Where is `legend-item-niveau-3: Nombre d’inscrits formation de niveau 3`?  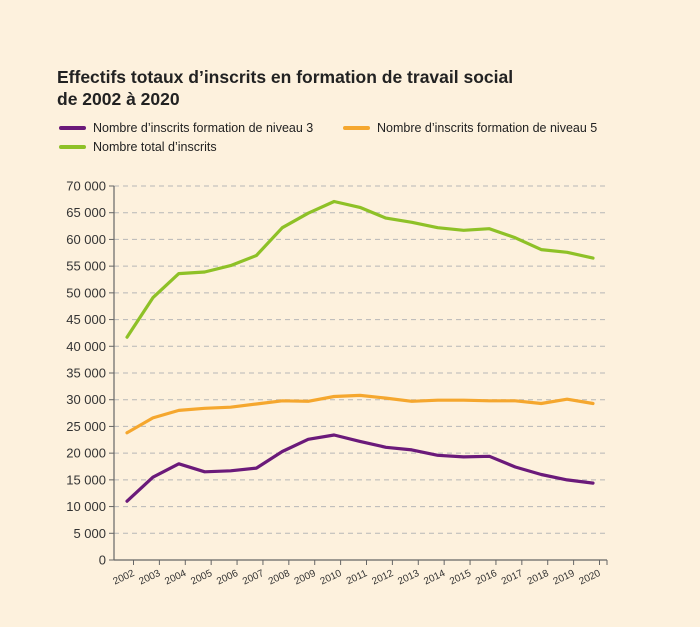
legend-item-niveau-3: Nombre d’inscrits formation de niveau 3 is located at coordinates (186, 128).